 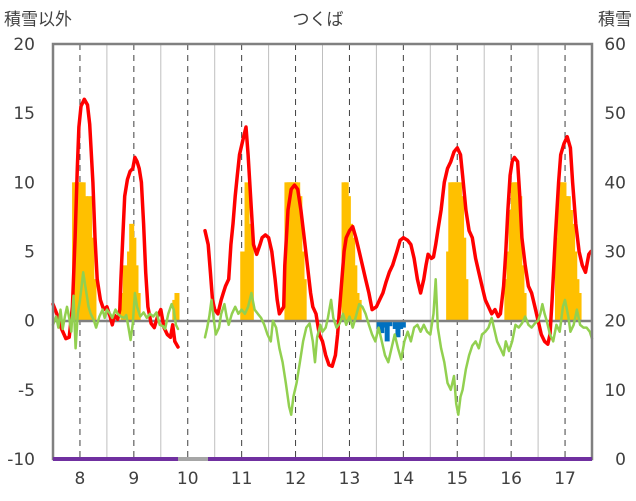 I want to click on x-tick-10: 10, so click(x=188, y=479).